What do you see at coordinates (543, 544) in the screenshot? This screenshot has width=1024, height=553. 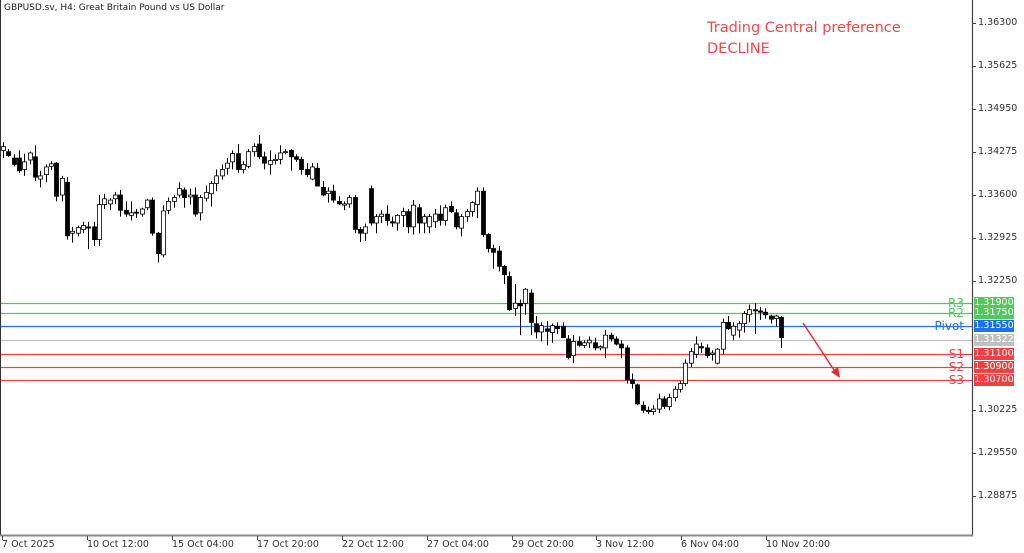 I see `time-tick-label: 29 Oct 20:00` at bounding box center [543, 544].